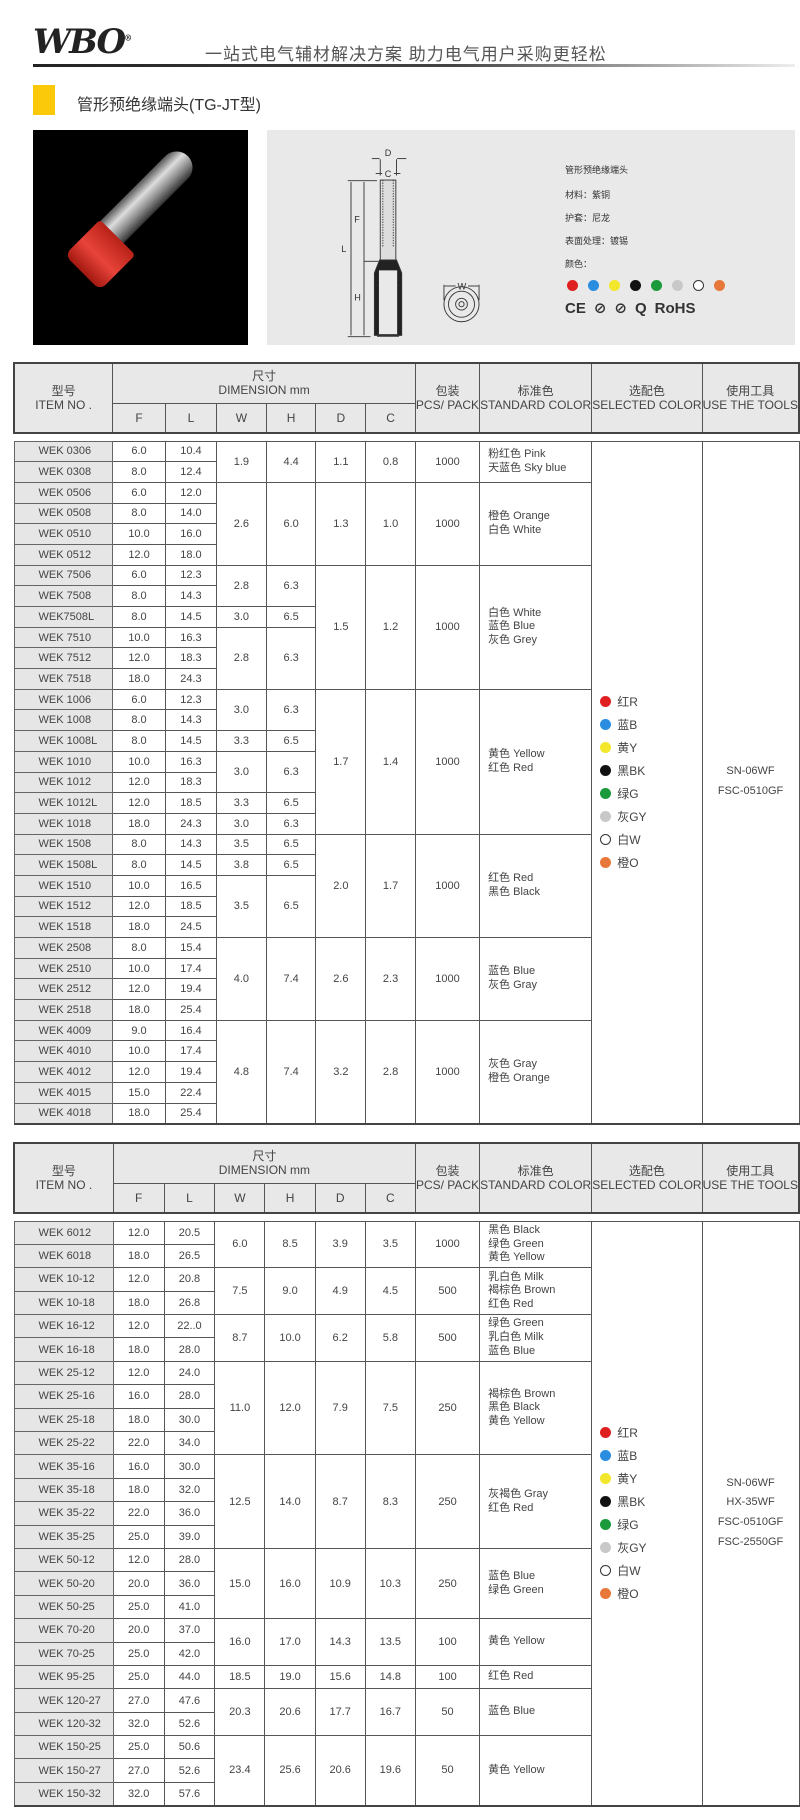 The width and height of the screenshot is (800, 1820). Describe the element at coordinates (514, 1407) in the screenshot. I see `standard-color: 黑色 Black` at that location.